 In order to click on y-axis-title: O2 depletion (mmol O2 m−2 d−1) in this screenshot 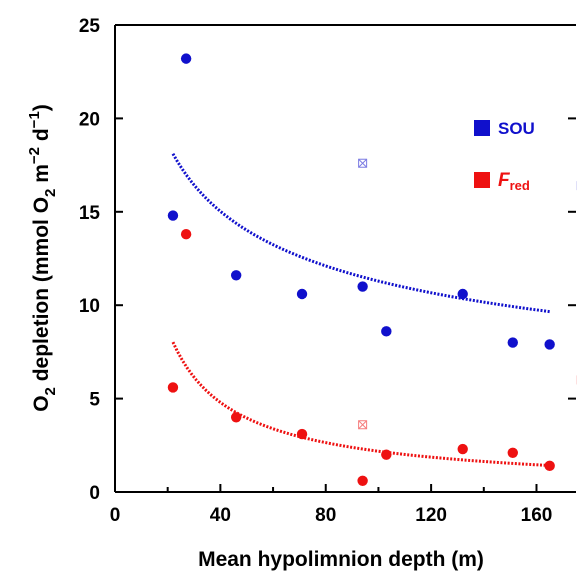, I will do `click(42, 258)`.